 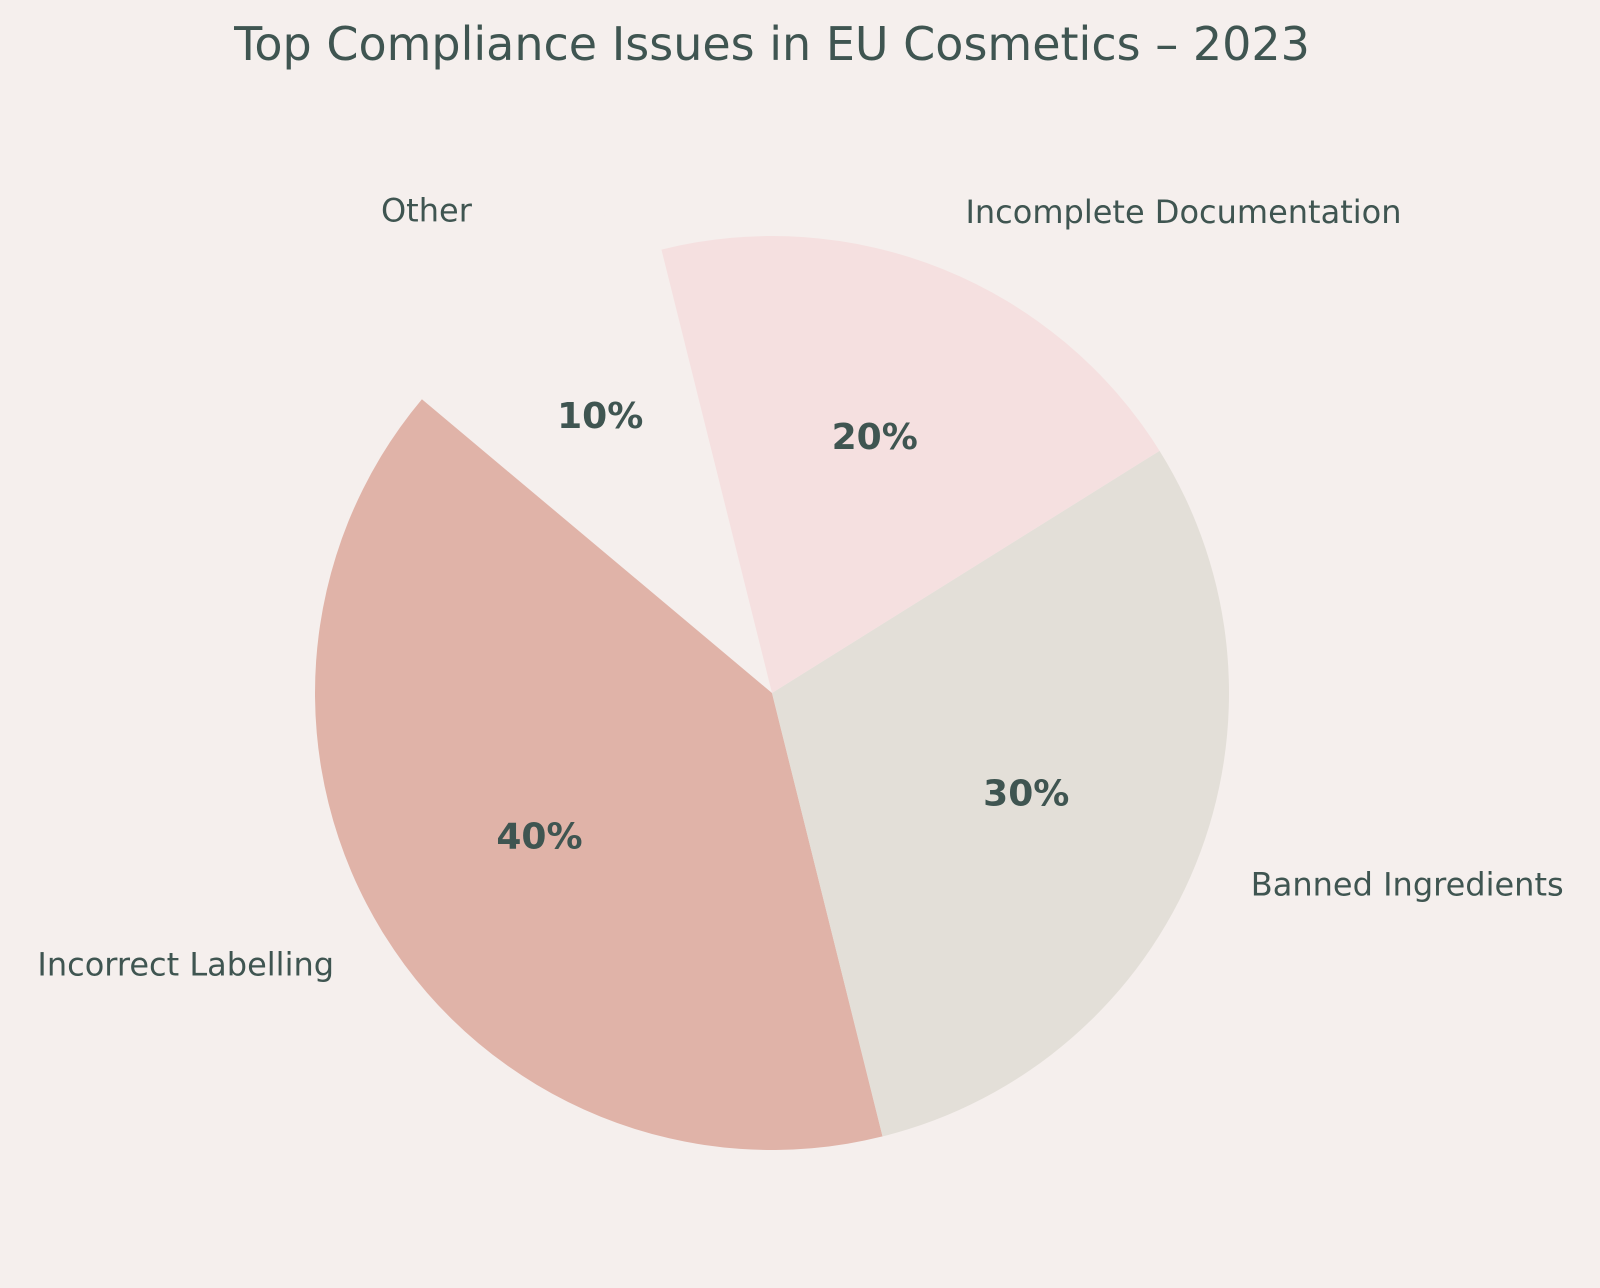 What do you see at coordinates (875, 437) in the screenshot?
I see `percent-label-incomplete-documentation: 20%` at bounding box center [875, 437].